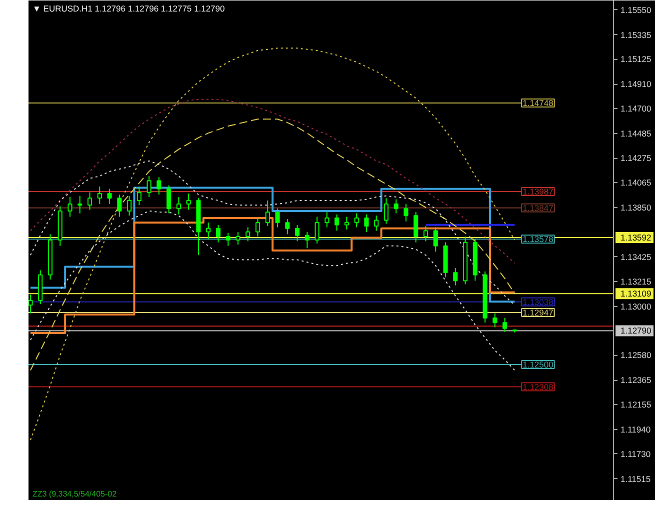 The width and height of the screenshot is (659, 512). Describe the element at coordinates (538, 387) in the screenshot. I see `ref-line-label: 1.12308` at that location.